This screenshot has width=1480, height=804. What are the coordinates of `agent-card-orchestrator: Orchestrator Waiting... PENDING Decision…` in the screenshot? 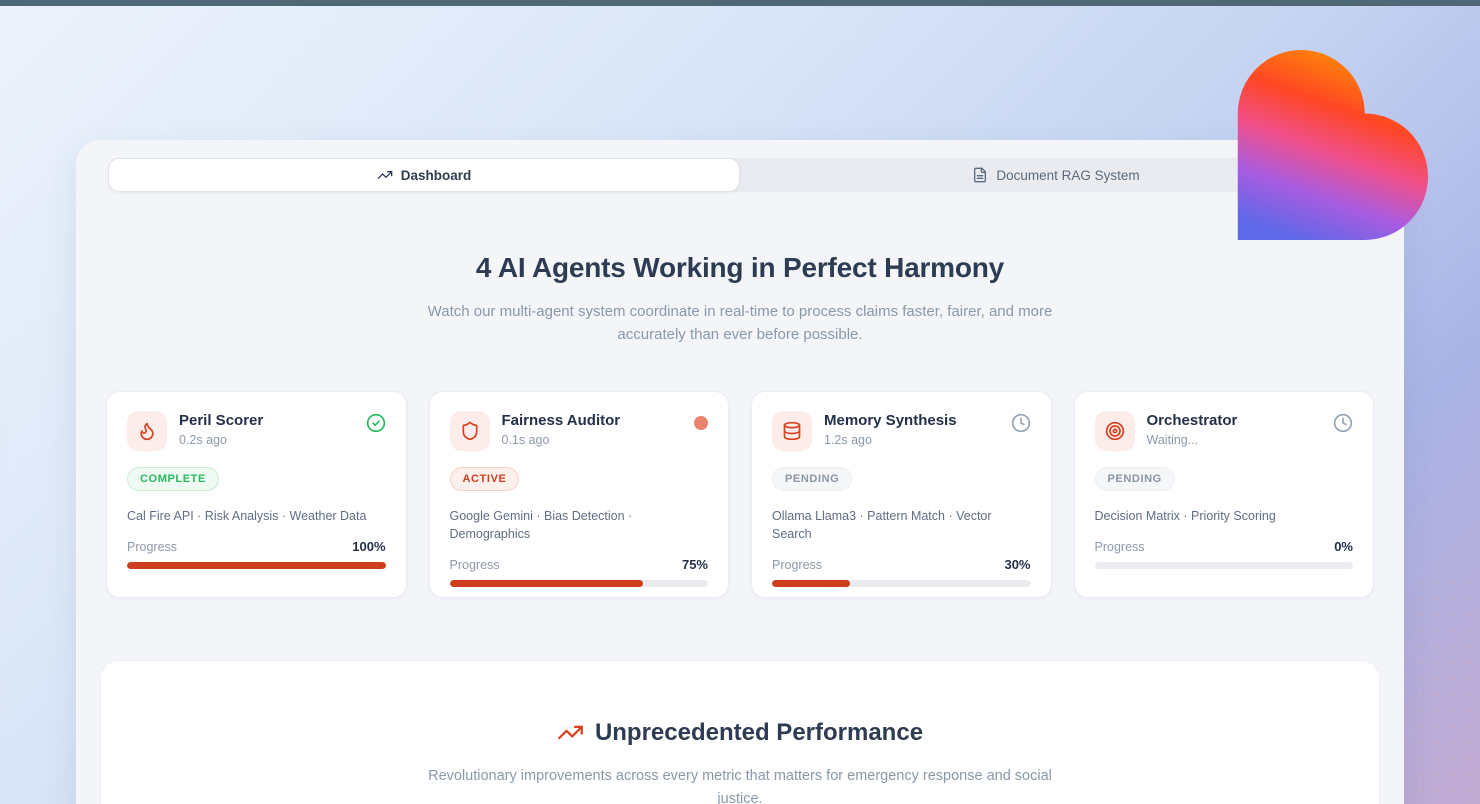 It's located at (1223, 494).